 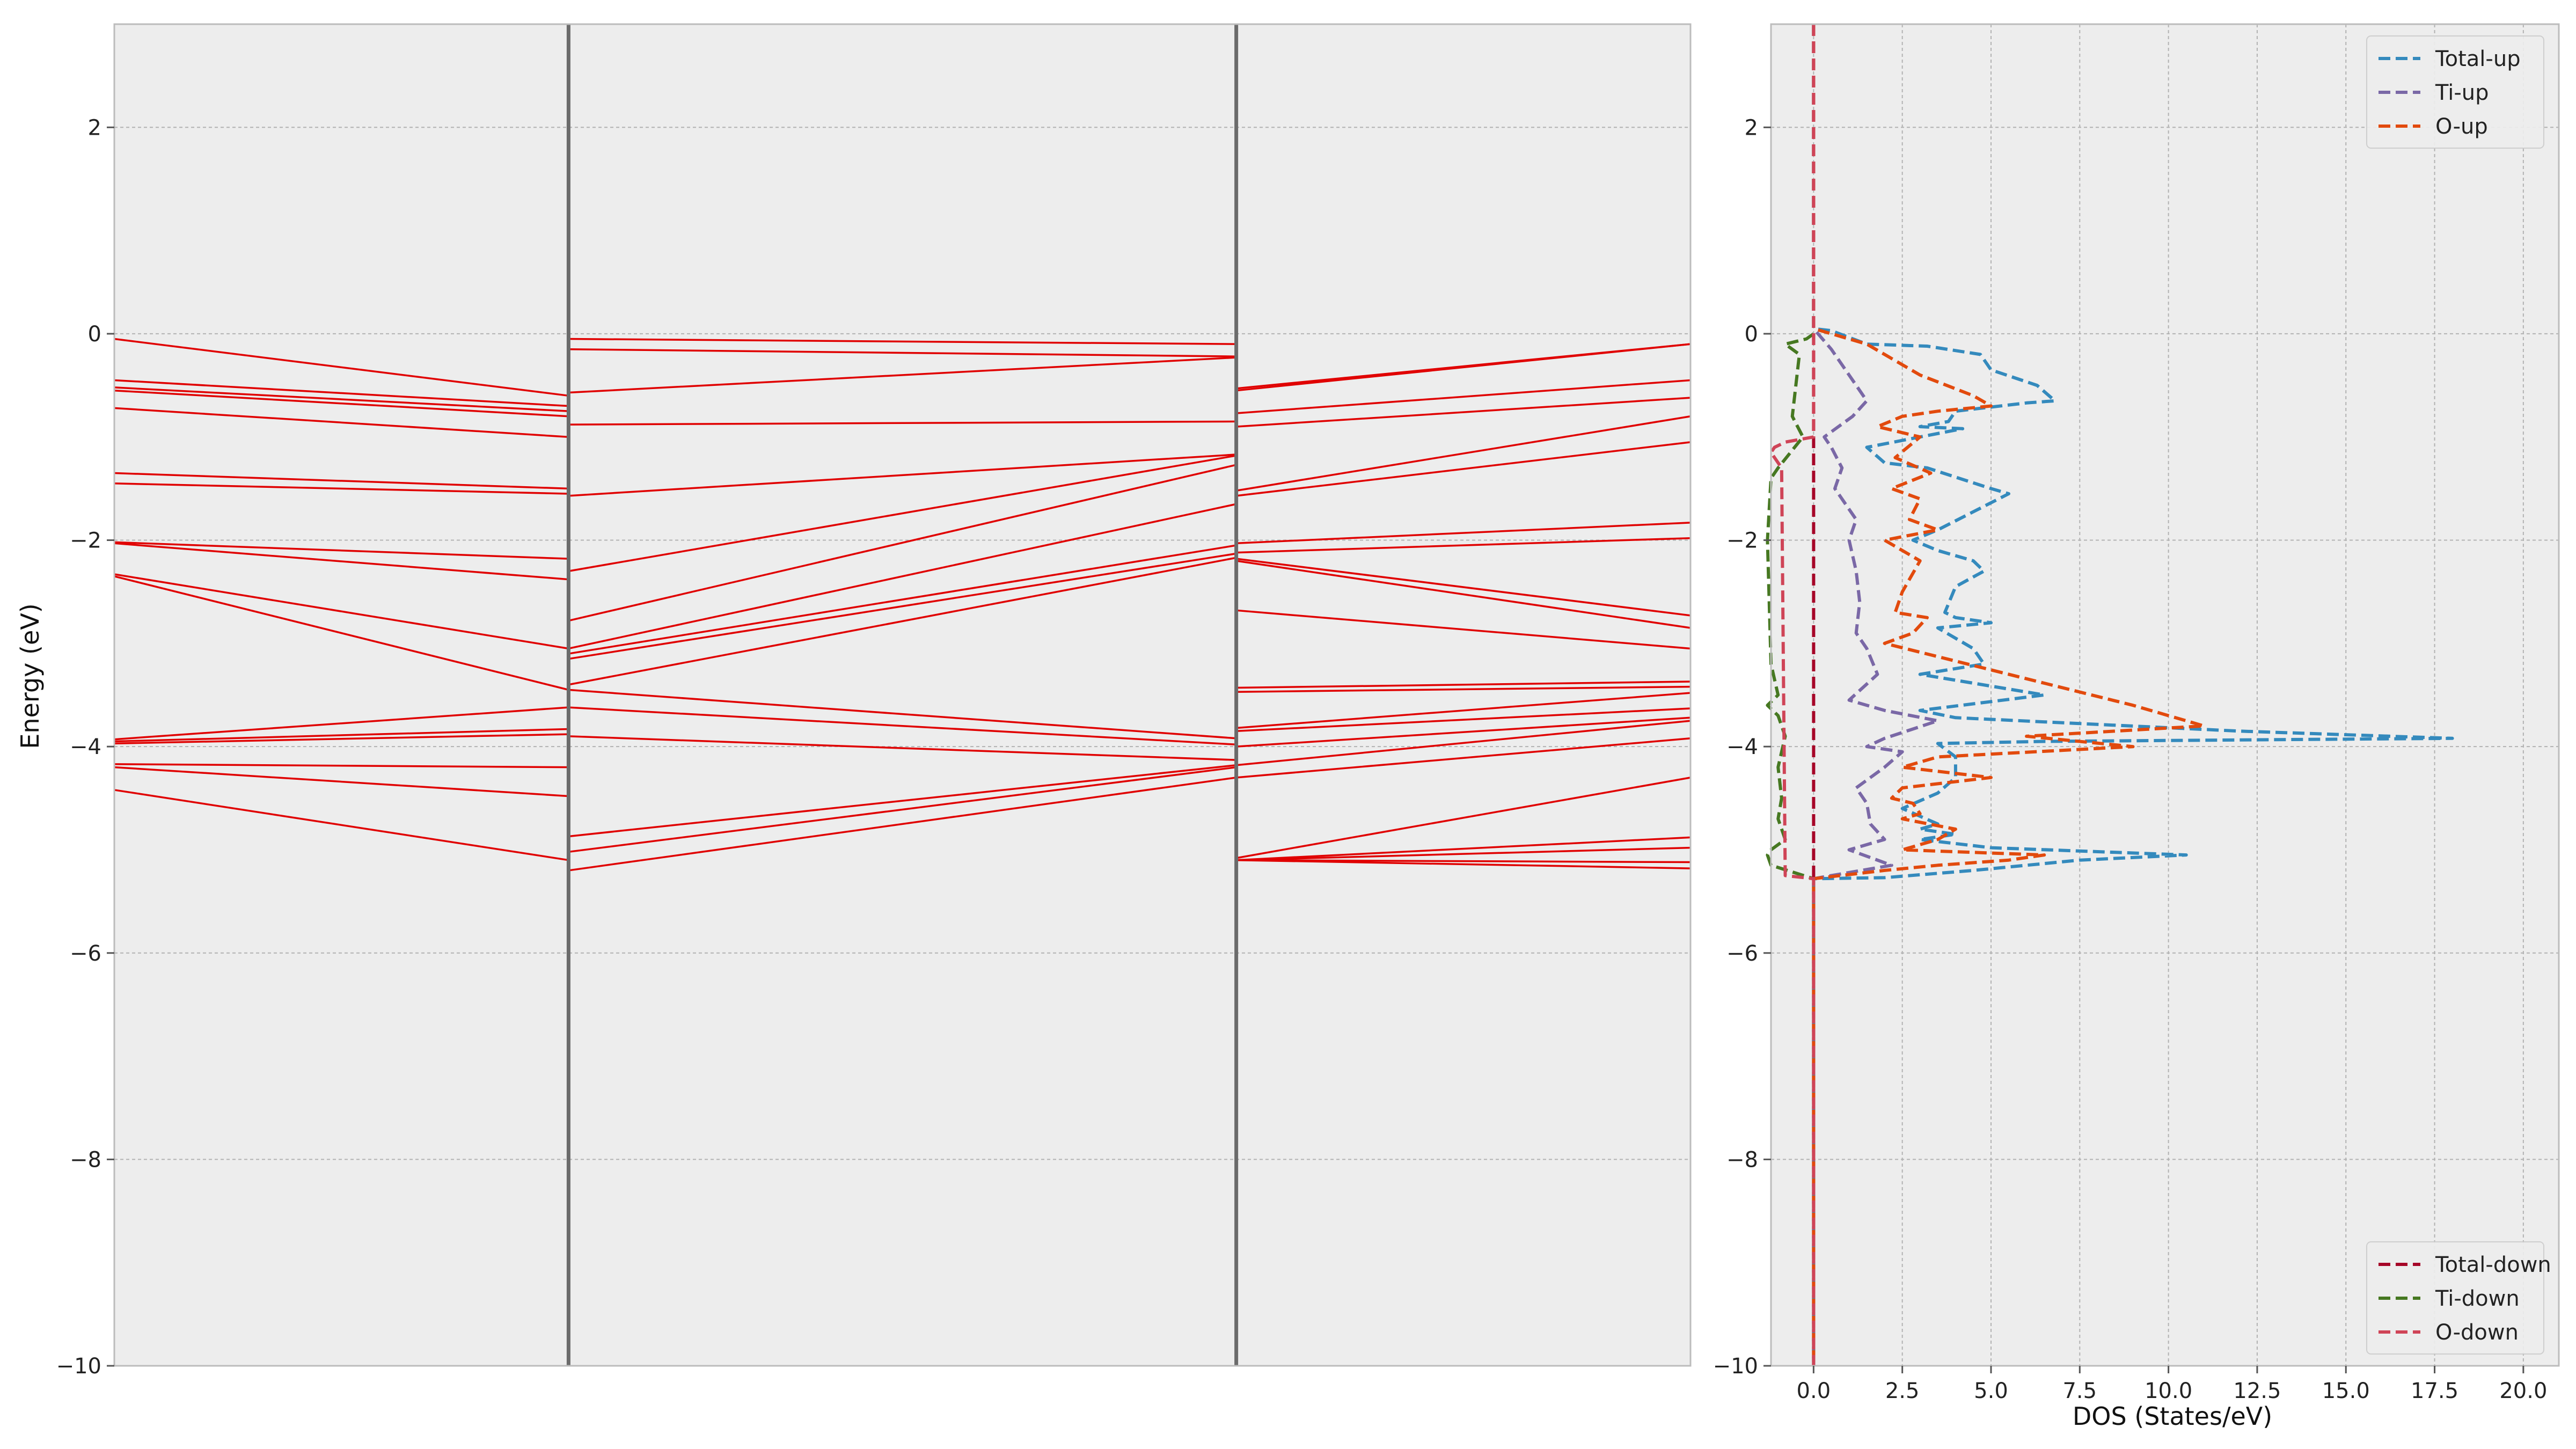 What do you see at coordinates (2461, 126) in the screenshot?
I see `legend-label: O-up` at bounding box center [2461, 126].